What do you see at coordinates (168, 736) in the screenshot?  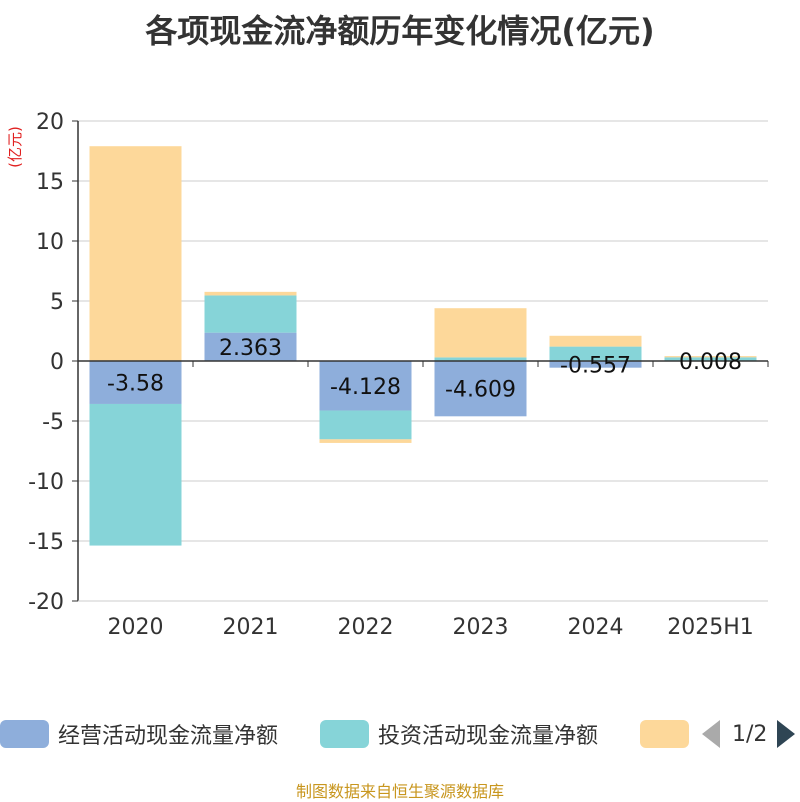 I see `legend-label-operating: 经营活动现金流量净额` at bounding box center [168, 736].